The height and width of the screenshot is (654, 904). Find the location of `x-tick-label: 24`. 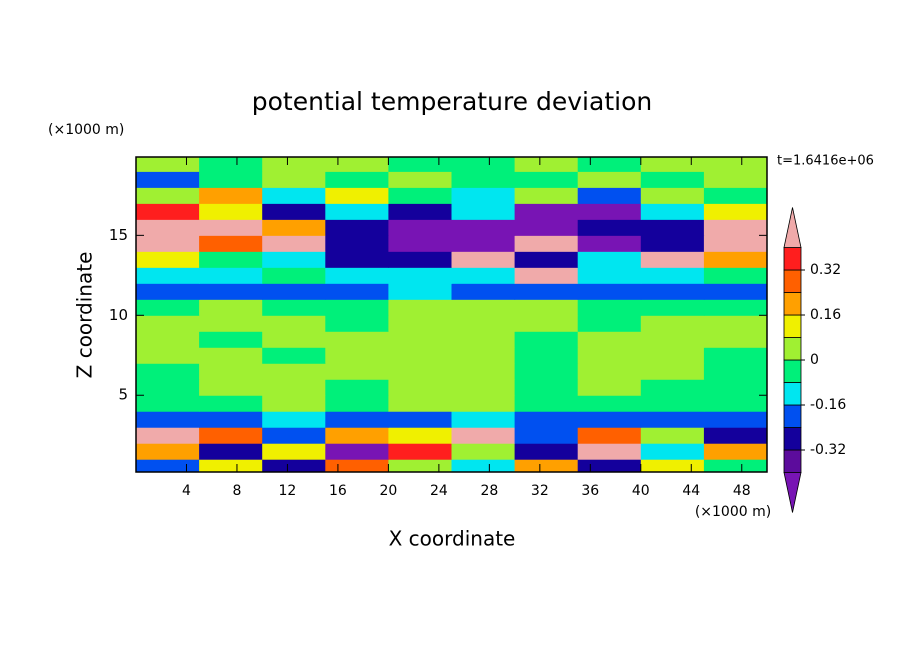

x-tick-label: 24 is located at coordinates (439, 491).